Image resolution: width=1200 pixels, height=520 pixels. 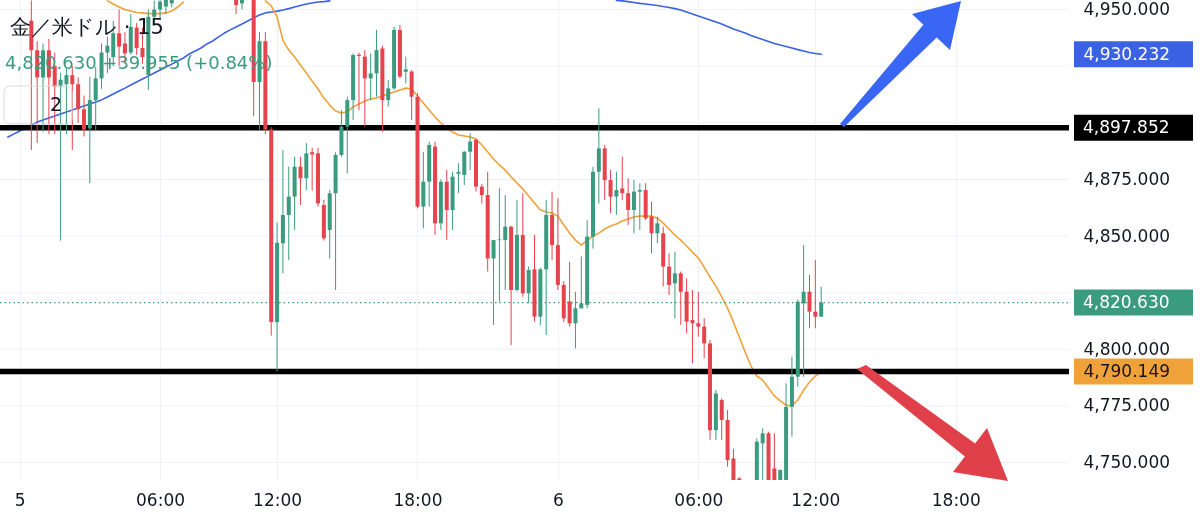 What do you see at coordinates (1127, 10) in the screenshot?
I see `y-tick-label: 4,950.000` at bounding box center [1127, 10].